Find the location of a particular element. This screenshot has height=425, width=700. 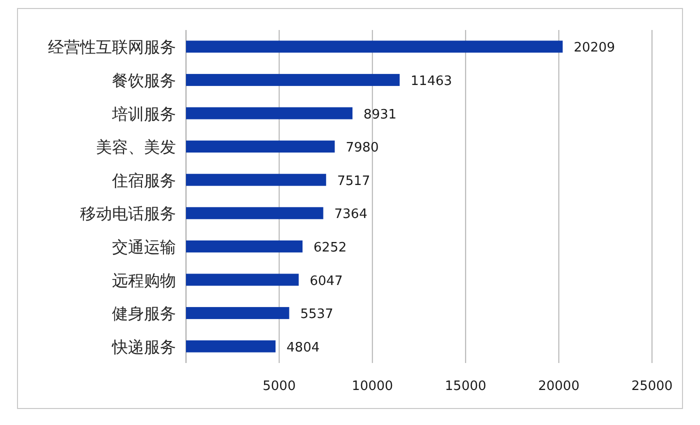

x-tick-label: 15000 is located at coordinates (465, 386).